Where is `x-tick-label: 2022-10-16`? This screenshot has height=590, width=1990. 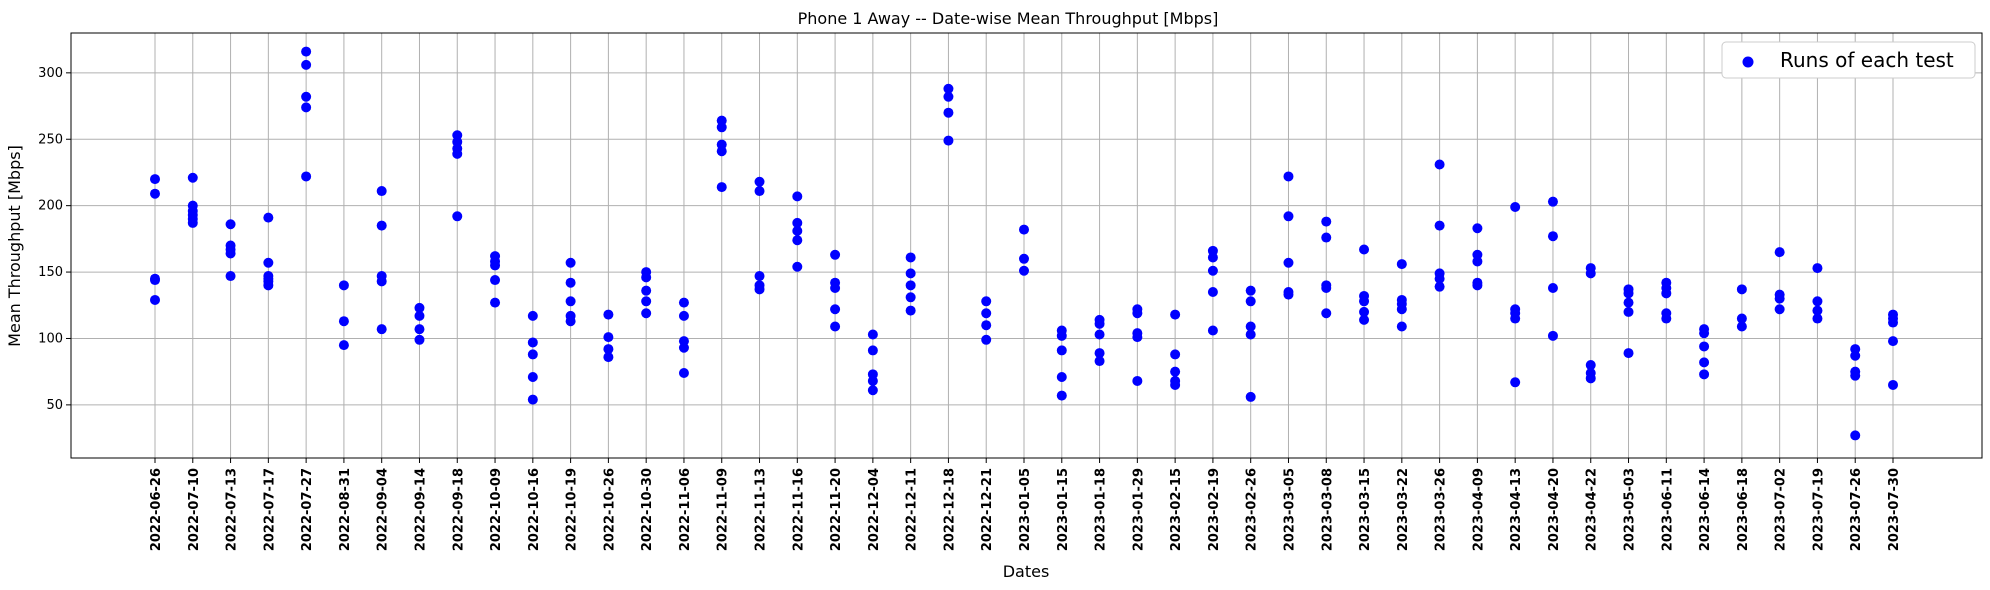 x-tick-label: 2022-10-16 is located at coordinates (534, 509).